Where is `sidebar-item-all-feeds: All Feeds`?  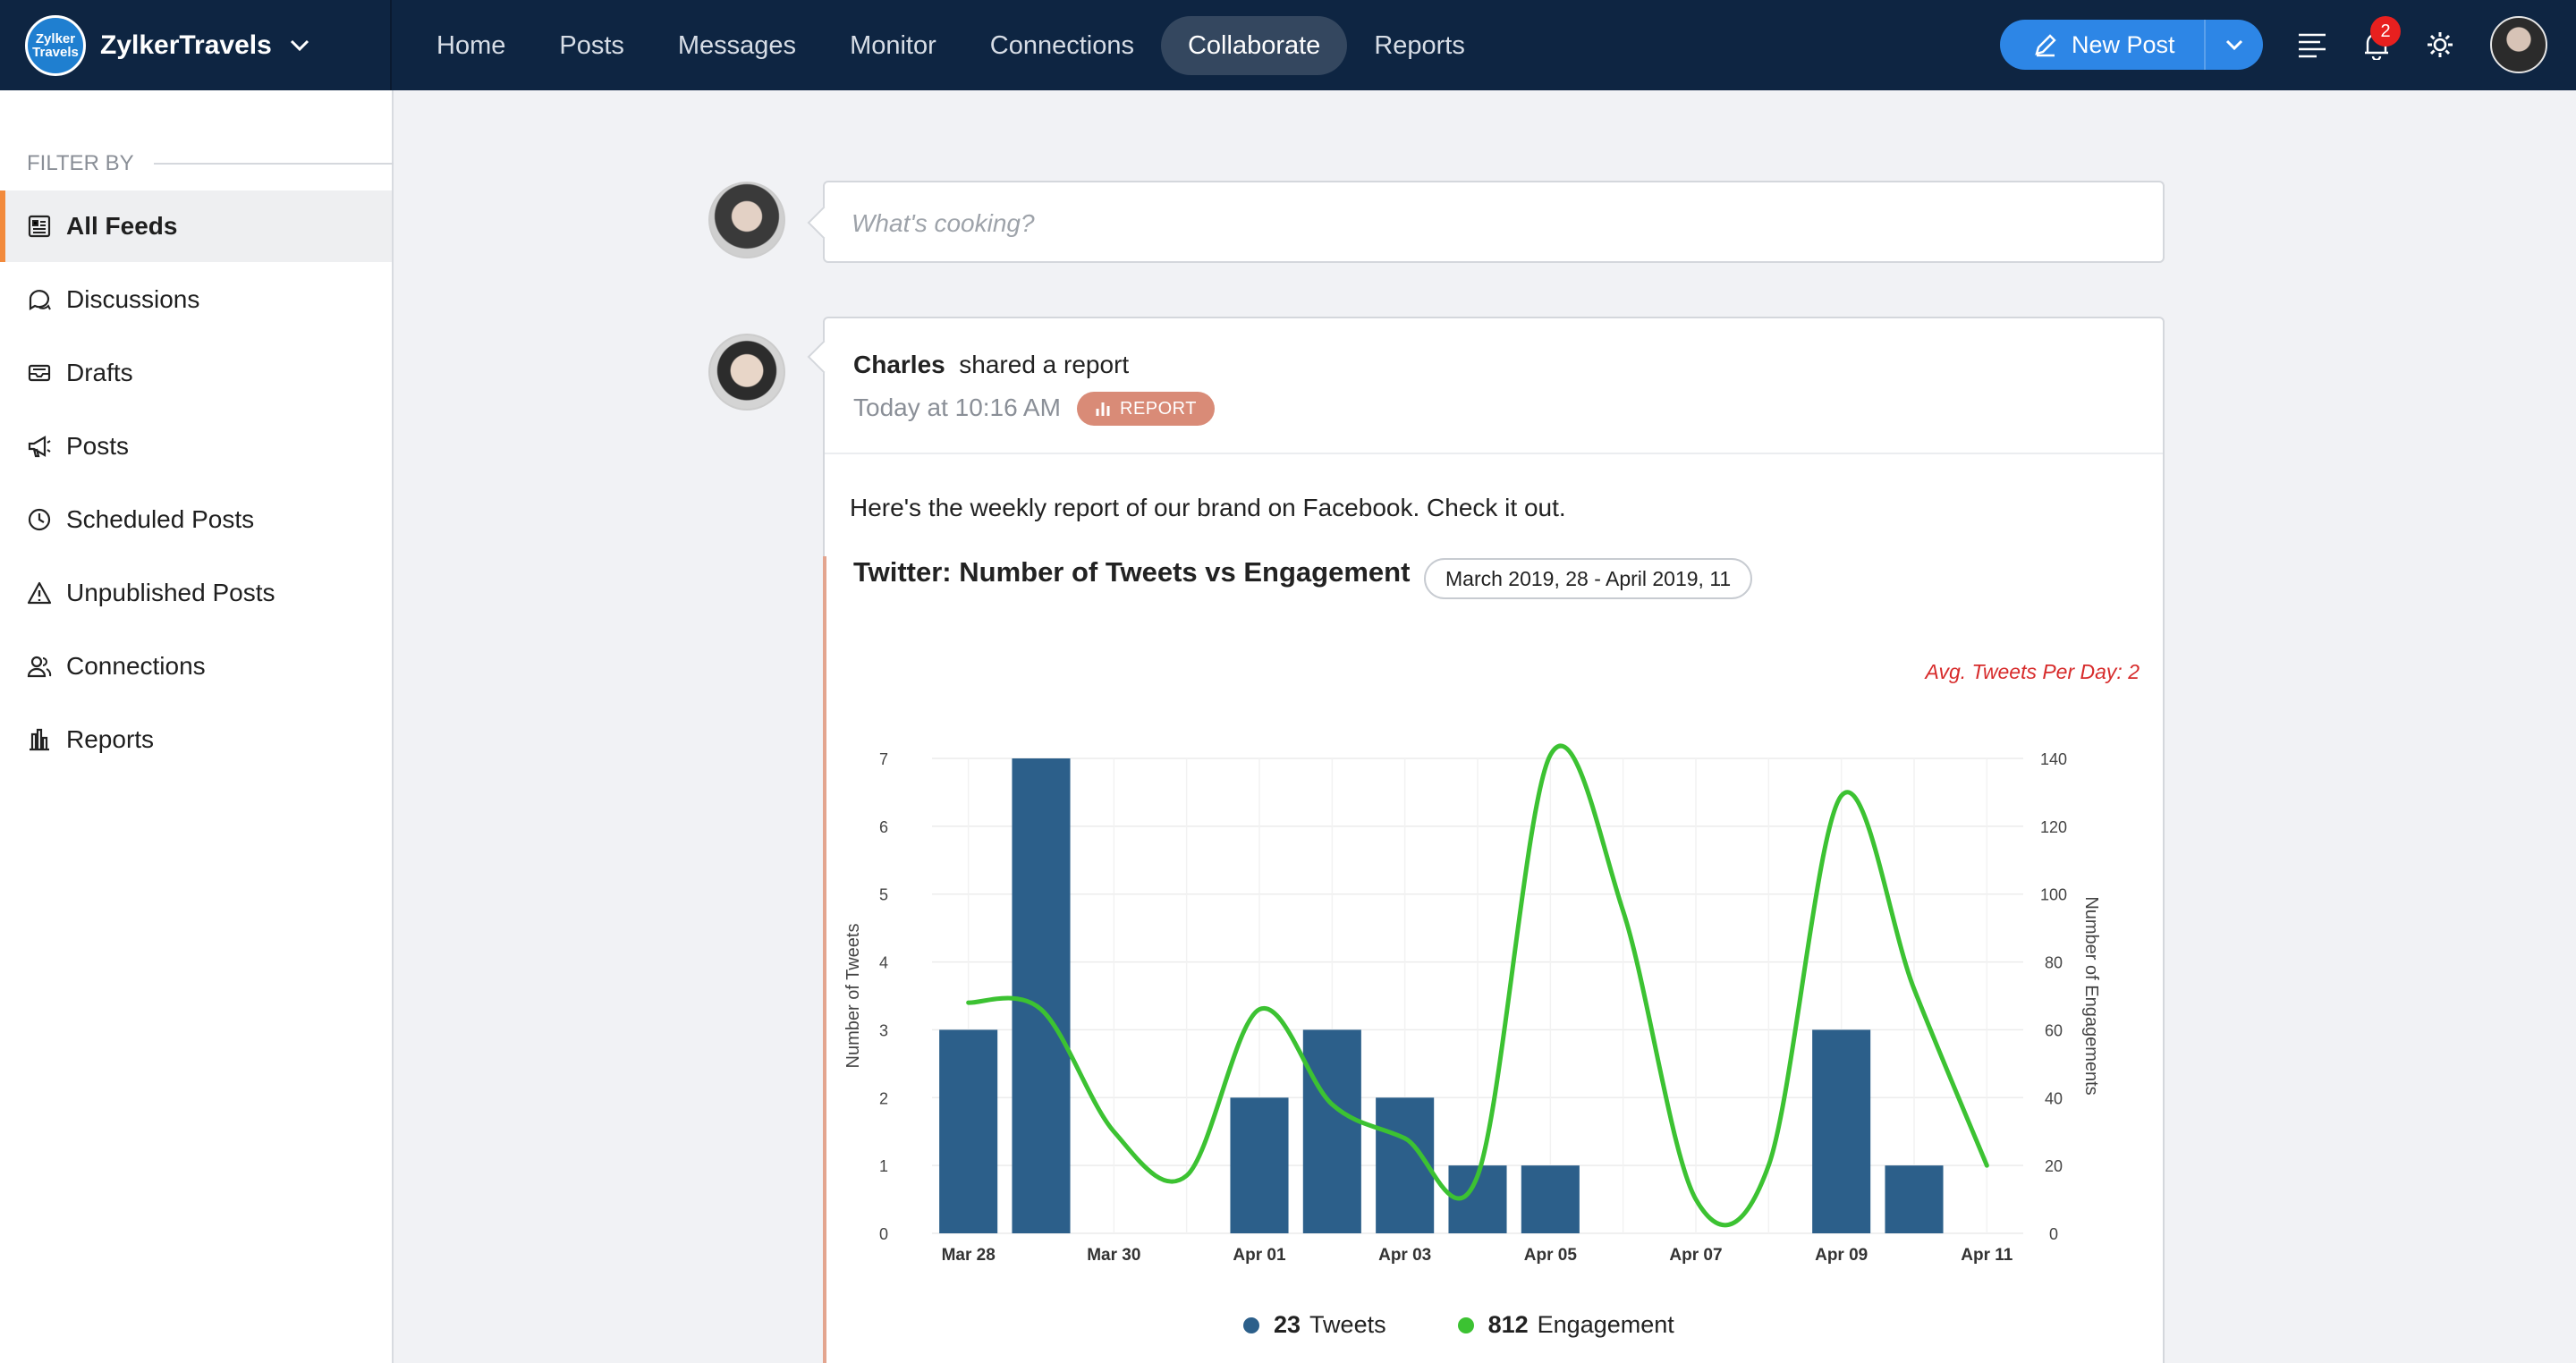 sidebar-item-all-feeds: All Feeds is located at coordinates (196, 226).